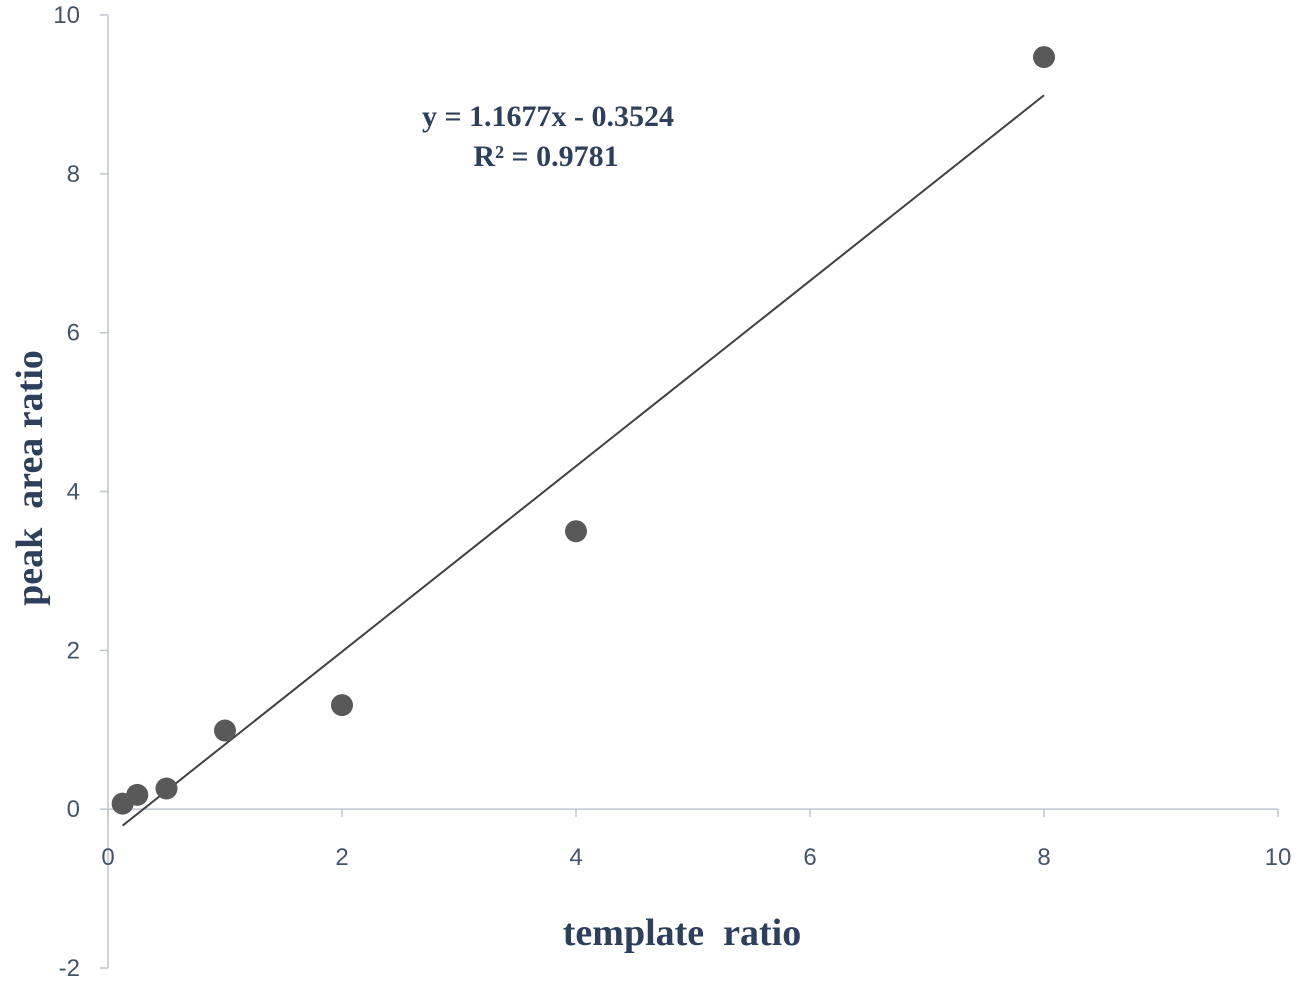  What do you see at coordinates (73, 333) in the screenshot?
I see `y-tick-label: 6` at bounding box center [73, 333].